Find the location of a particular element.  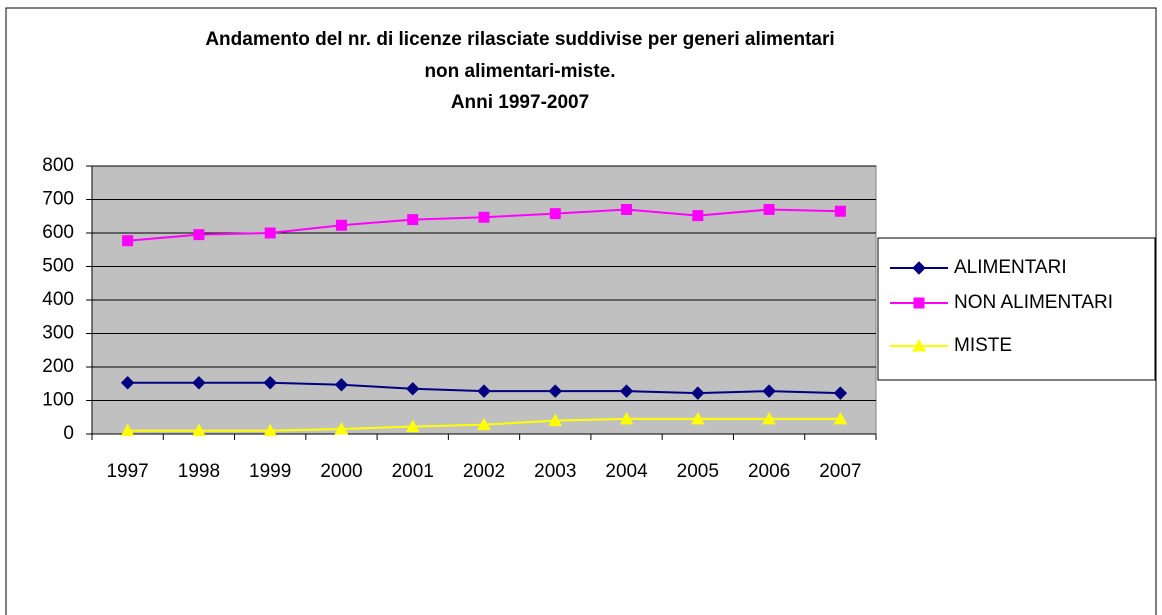

y-tick-label: 200 is located at coordinates (58, 366).